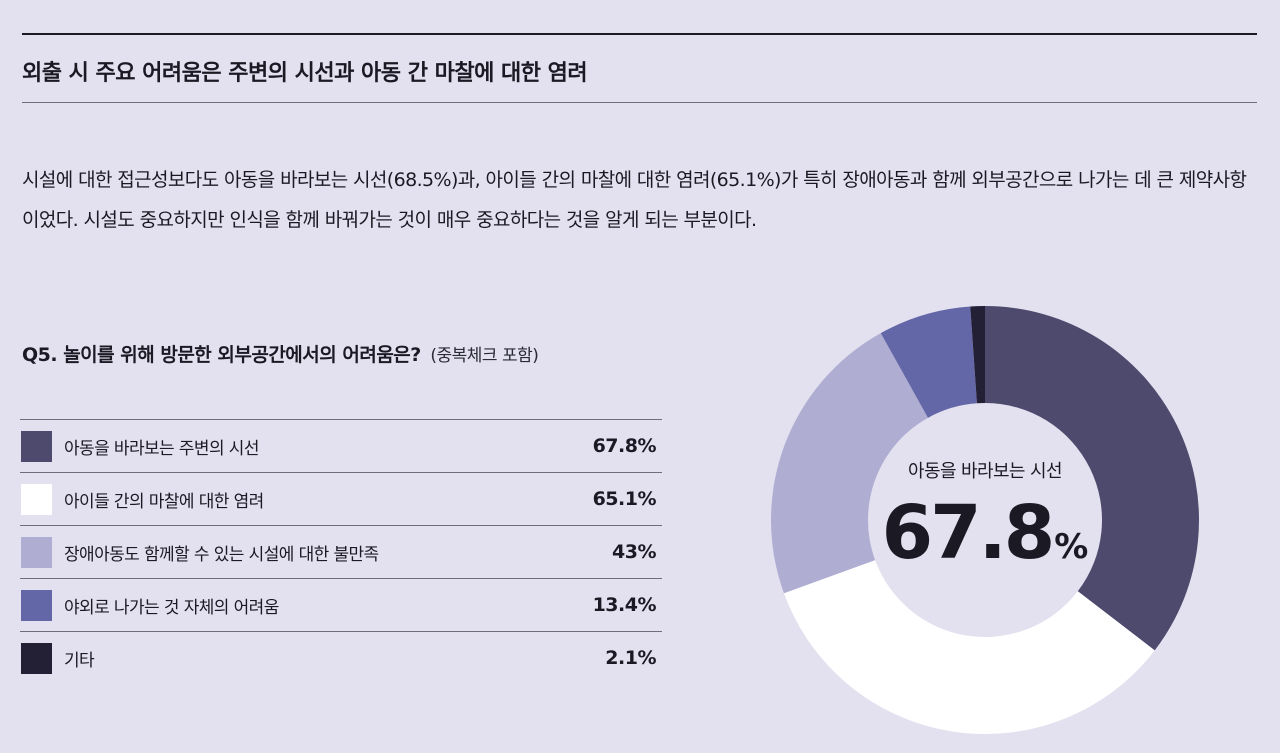 The height and width of the screenshot is (753, 1280). Describe the element at coordinates (968, 533) in the screenshot. I see `center-number: 67.8` at that location.